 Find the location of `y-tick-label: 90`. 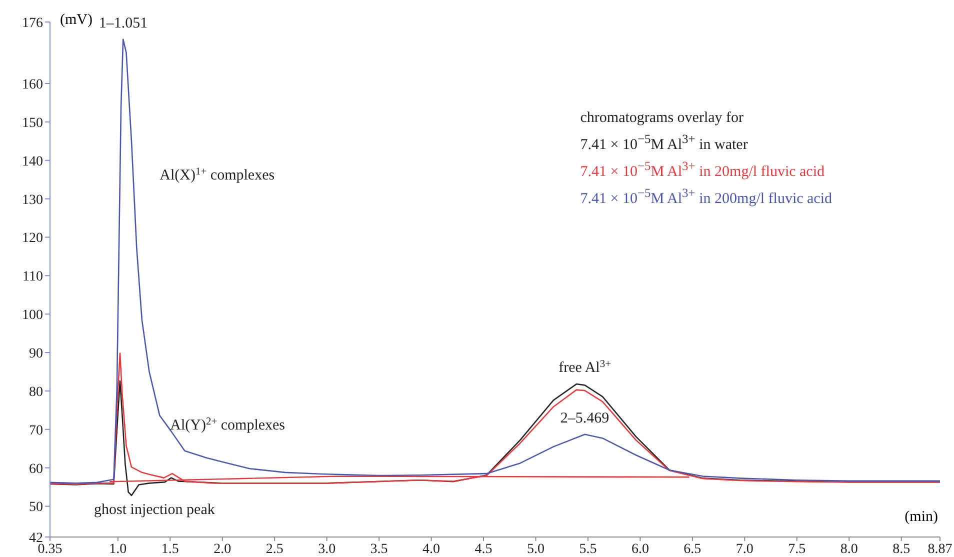

y-tick-label: 90 is located at coordinates (36, 354).